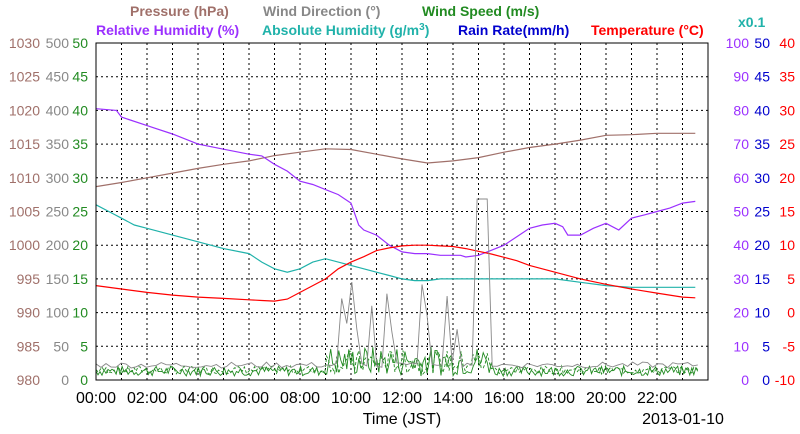 This screenshot has height=434, width=800. I want to click on series-line-humidity, so click(395, 246).